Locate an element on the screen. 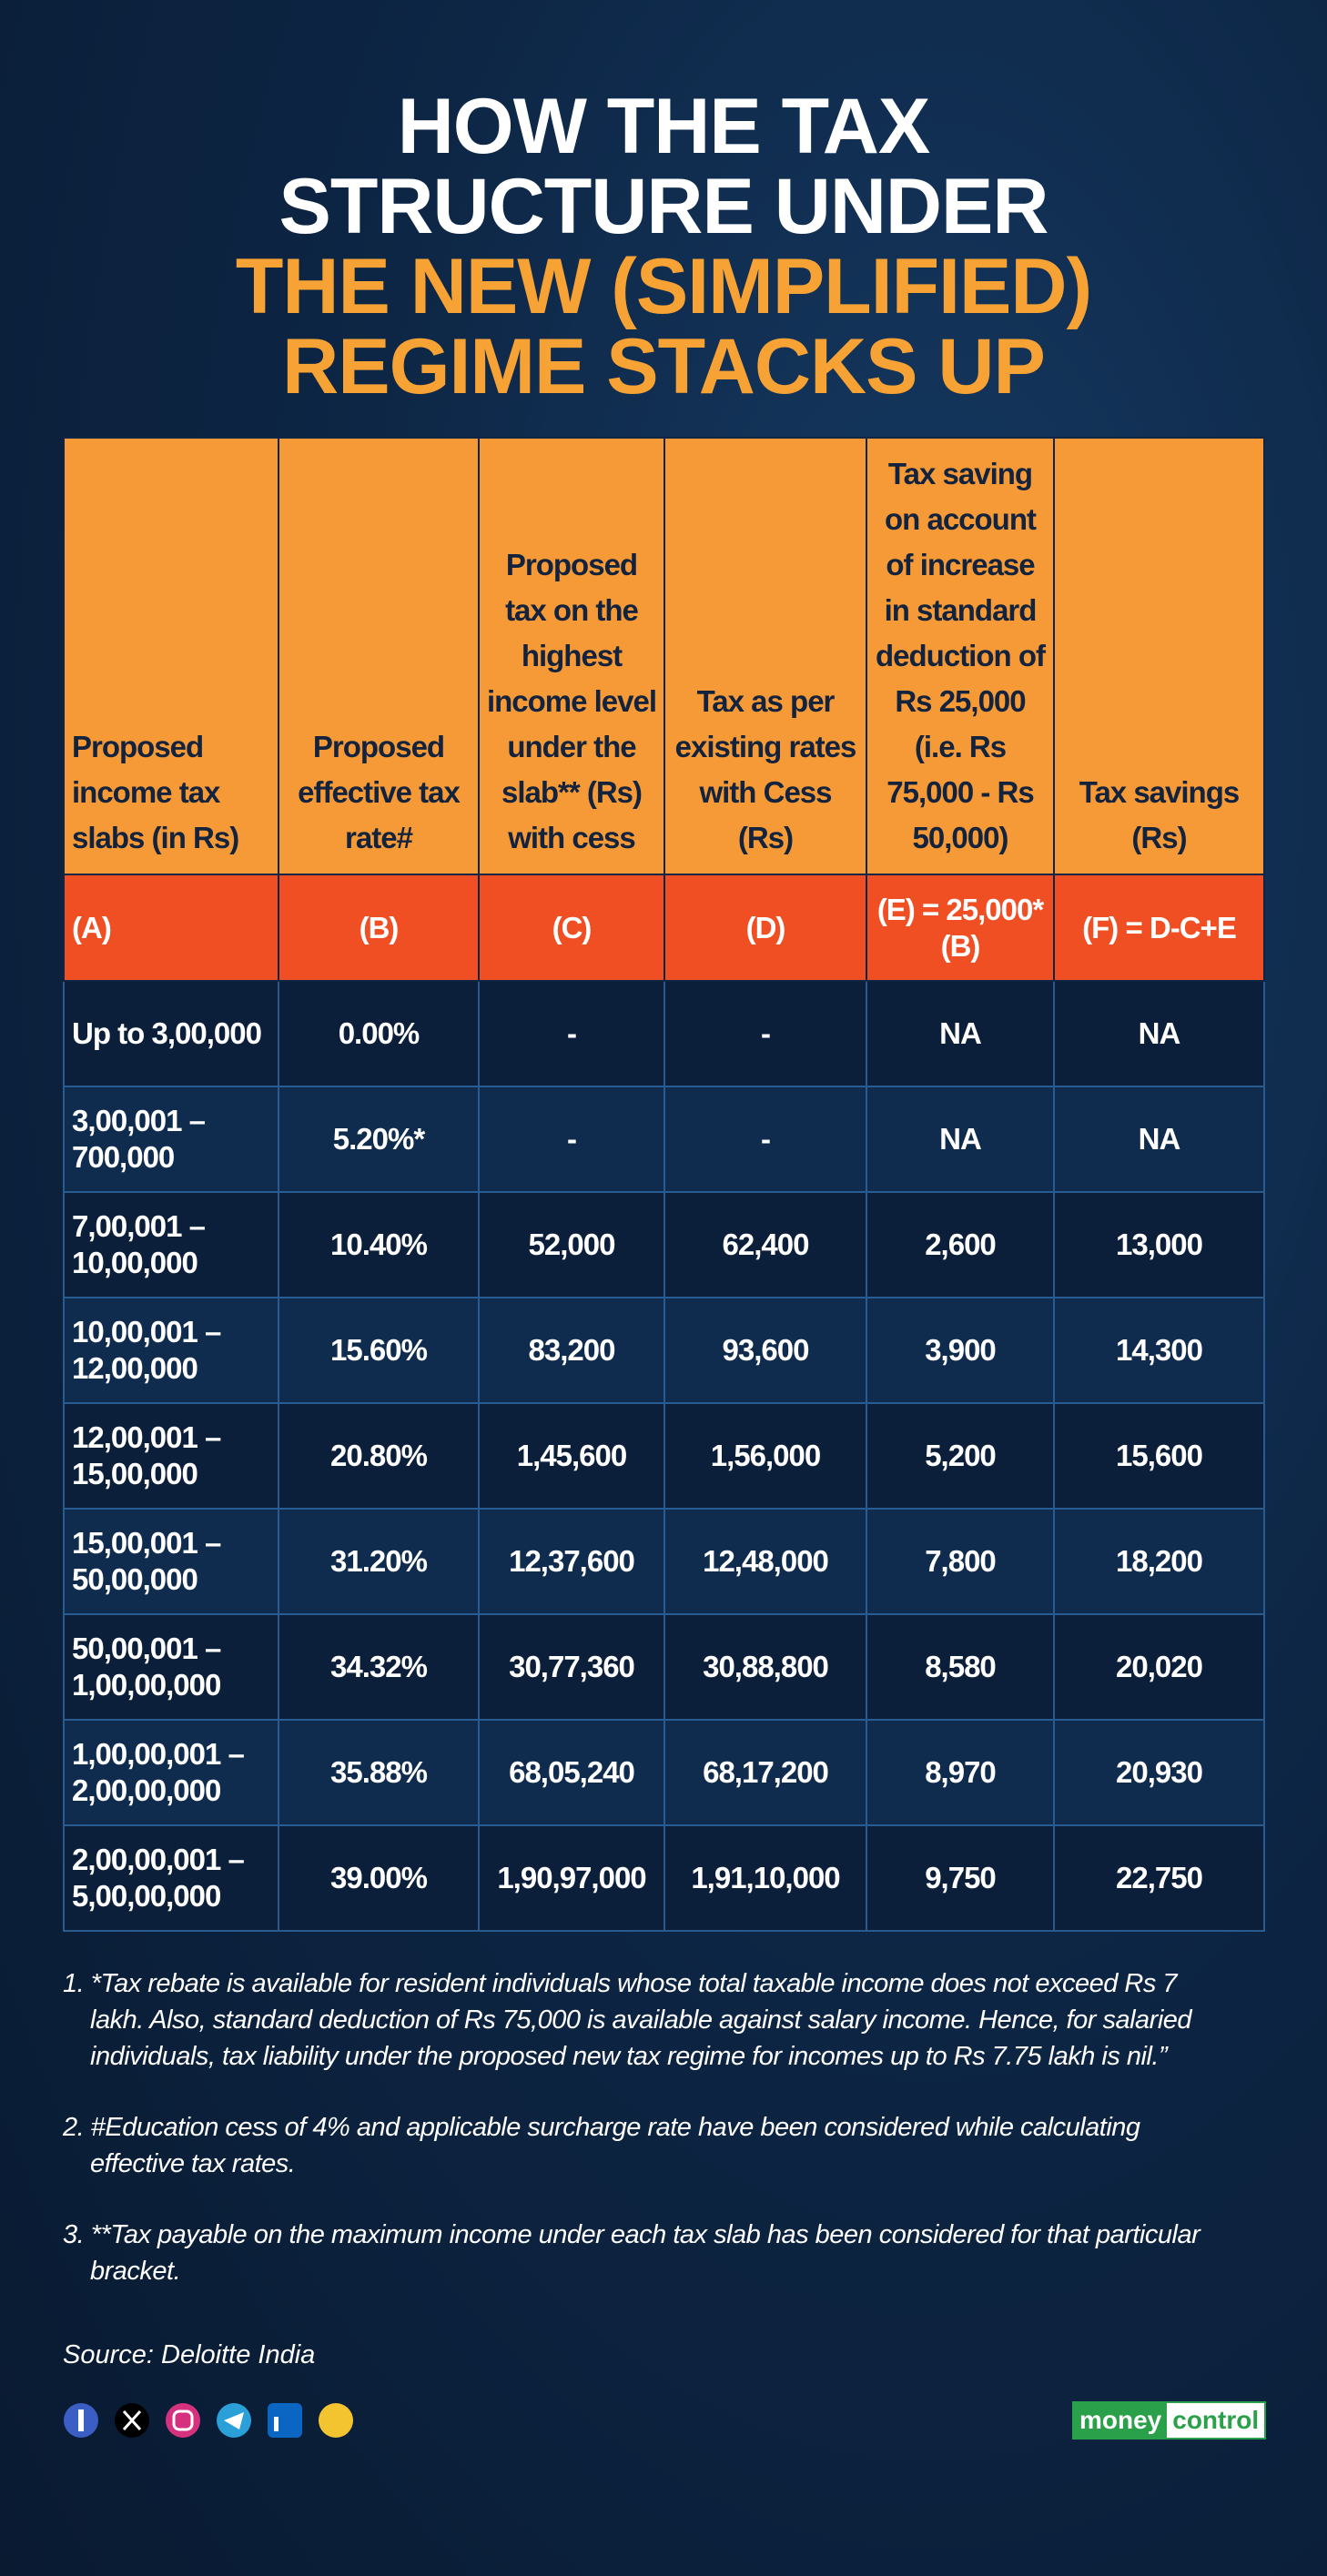 This screenshot has width=1327, height=2576. header-cell: Tax as per existing rates with Cess (Rs) is located at coordinates (765, 656).